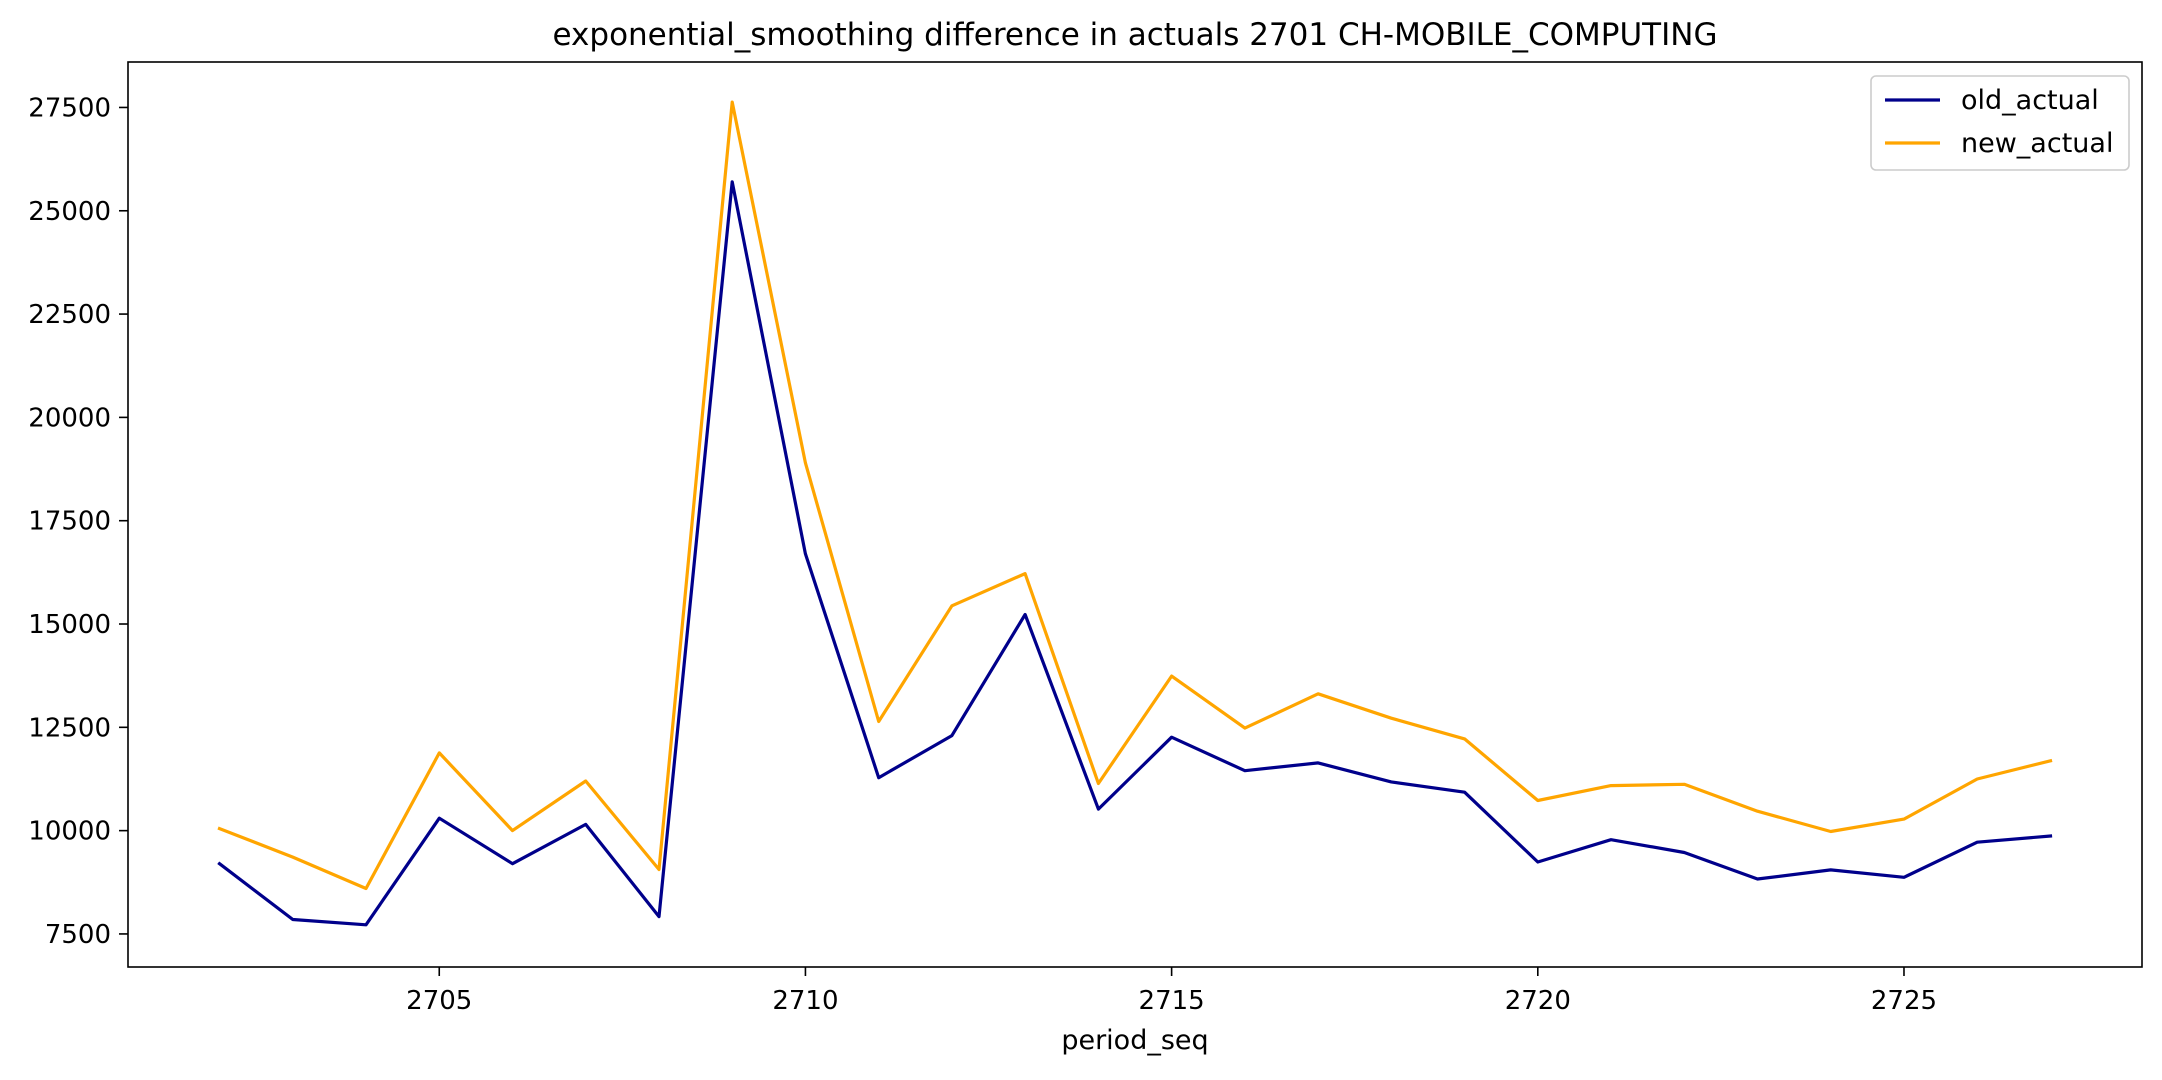 This screenshot has height=1080, width=2162. Describe the element at coordinates (69, 418) in the screenshot. I see `y-tick-label: 20000` at that location.